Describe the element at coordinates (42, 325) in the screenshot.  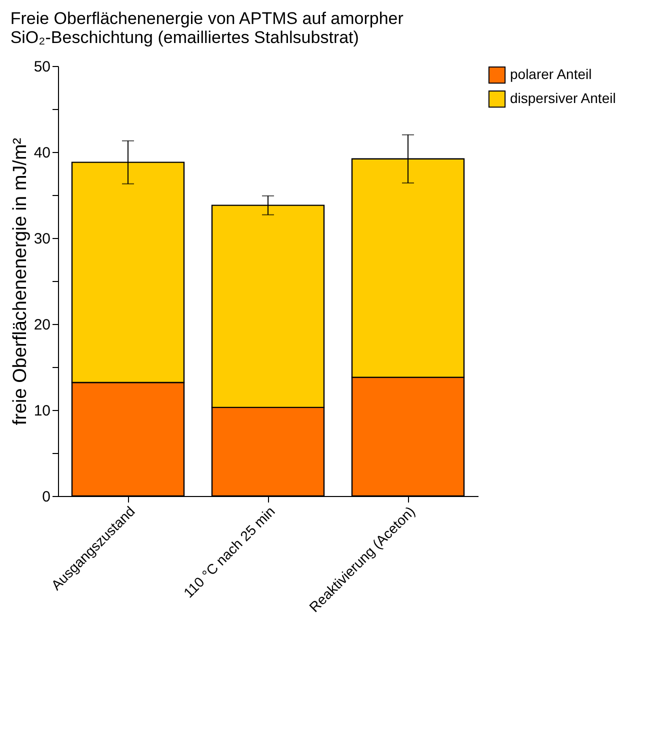
I see `y-tick-label: 20` at that location.